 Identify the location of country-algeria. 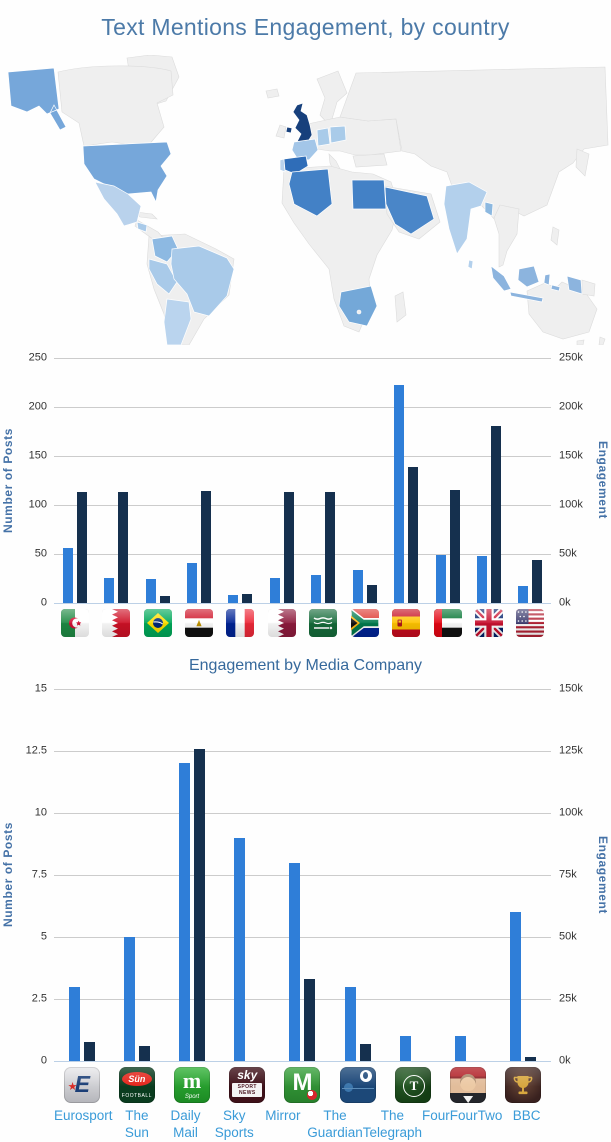
(310, 192).